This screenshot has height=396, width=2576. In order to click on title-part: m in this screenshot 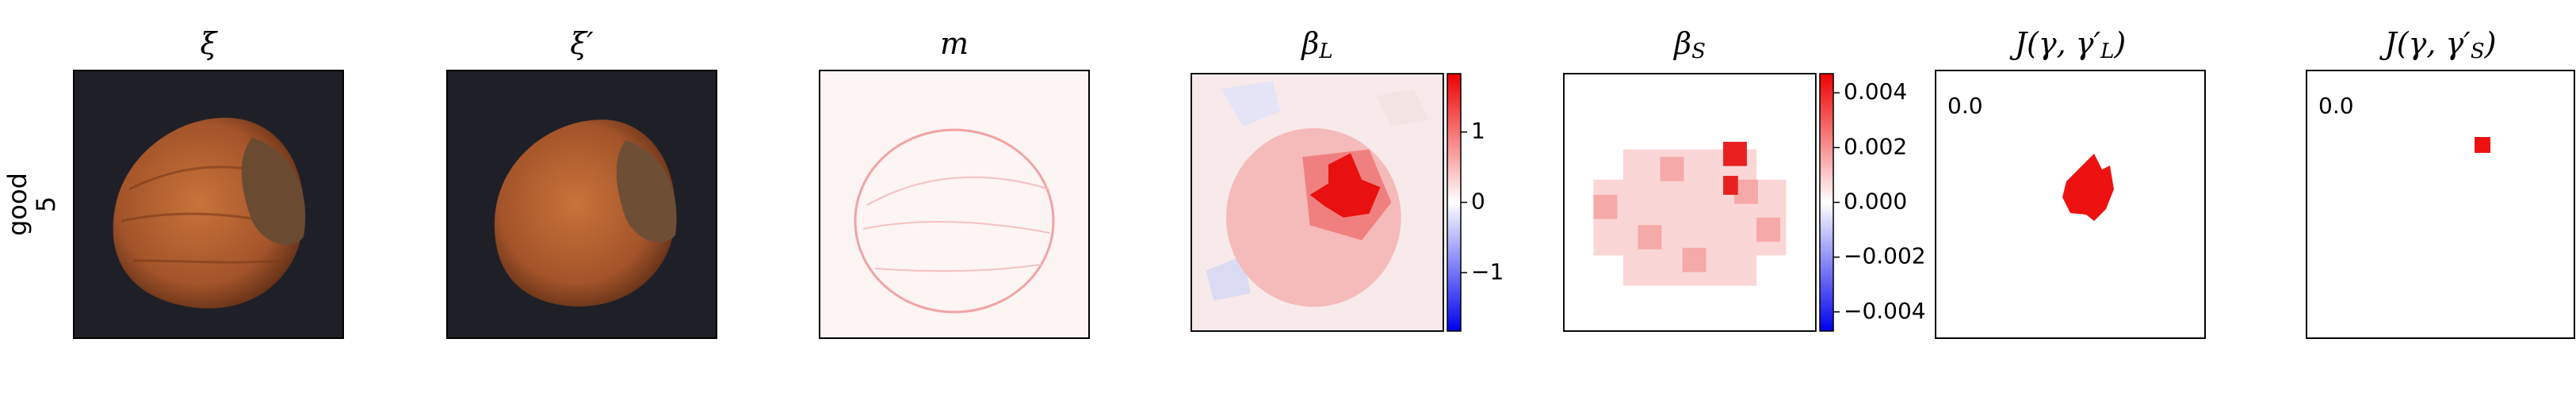, I will do `click(955, 43)`.